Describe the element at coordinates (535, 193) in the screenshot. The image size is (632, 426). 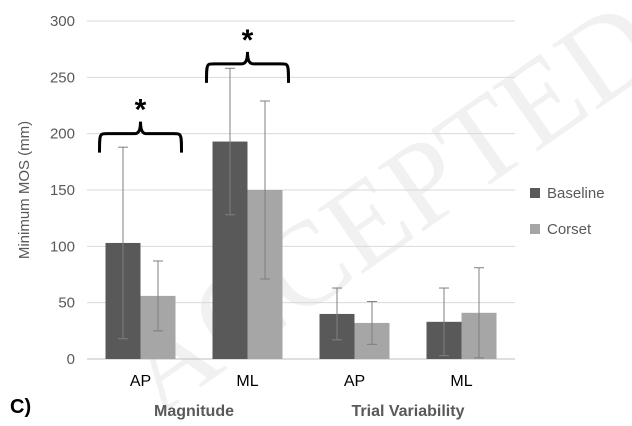
I see `legend-swatch-baseline` at that location.